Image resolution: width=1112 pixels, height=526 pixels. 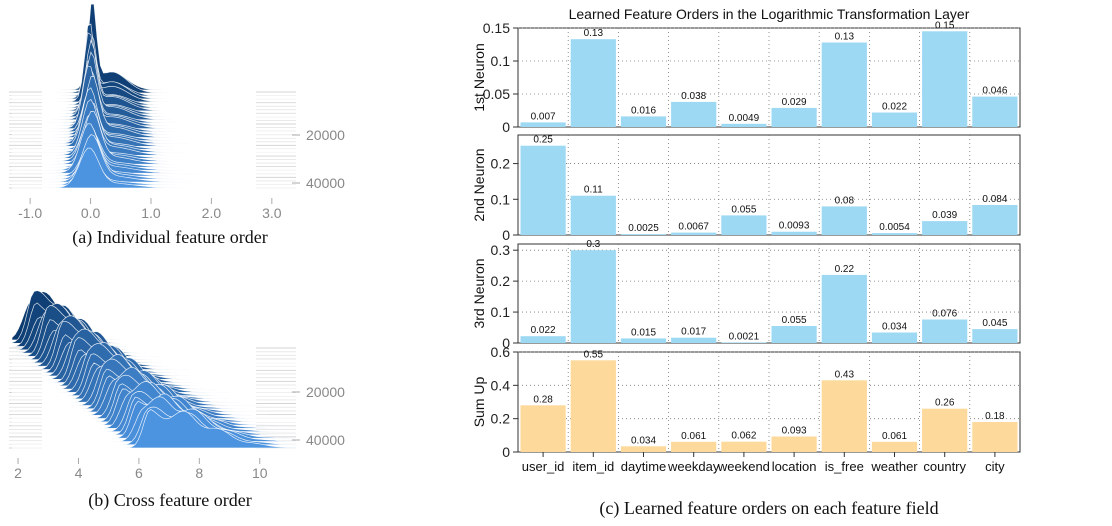 What do you see at coordinates (594, 33) in the screenshot?
I see `data-label-item_id: 0.13` at bounding box center [594, 33].